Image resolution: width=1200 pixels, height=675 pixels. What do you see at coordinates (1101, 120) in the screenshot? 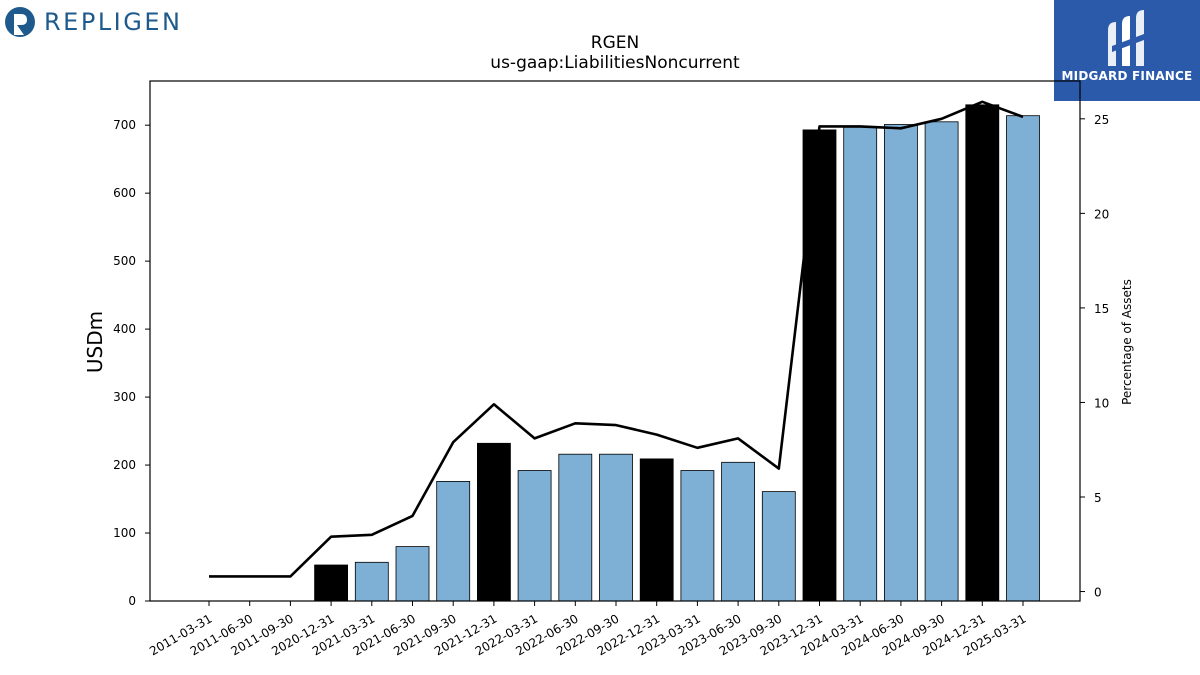
I see `y2-tick-label-25: 25` at bounding box center [1101, 120].